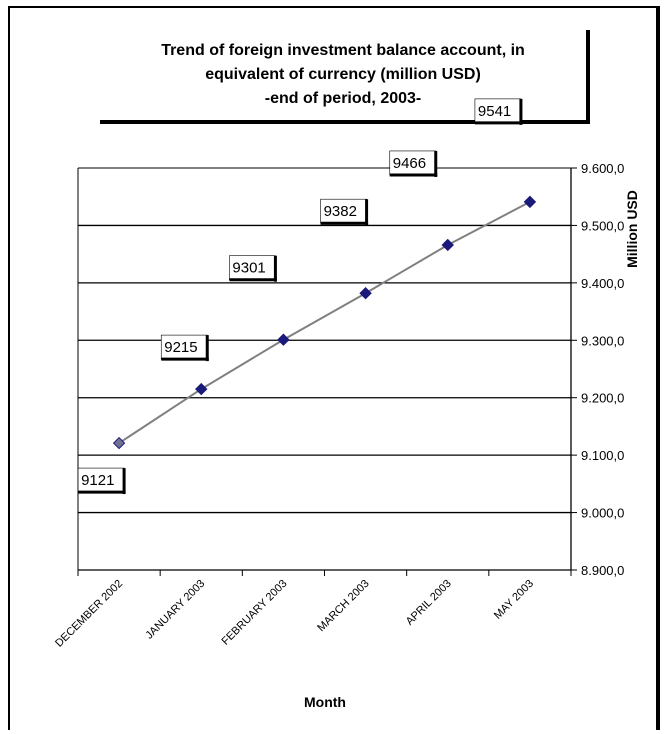 This screenshot has height=734, width=672. I want to click on chart-title-line-2: equivalent of currency (million USD), so click(343, 74).